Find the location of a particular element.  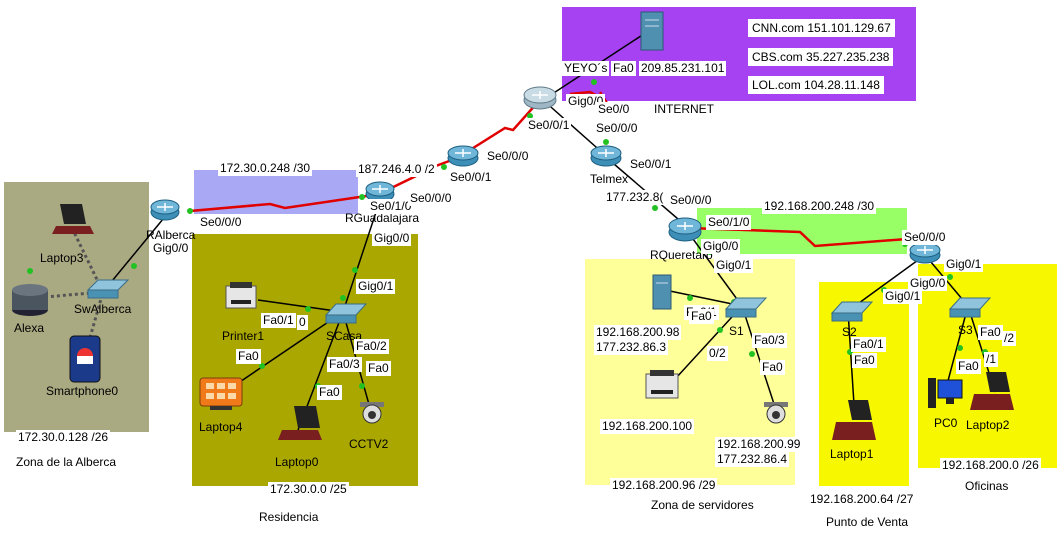

zone-network-label: 172.30.0.0 /25 is located at coordinates (308, 489).